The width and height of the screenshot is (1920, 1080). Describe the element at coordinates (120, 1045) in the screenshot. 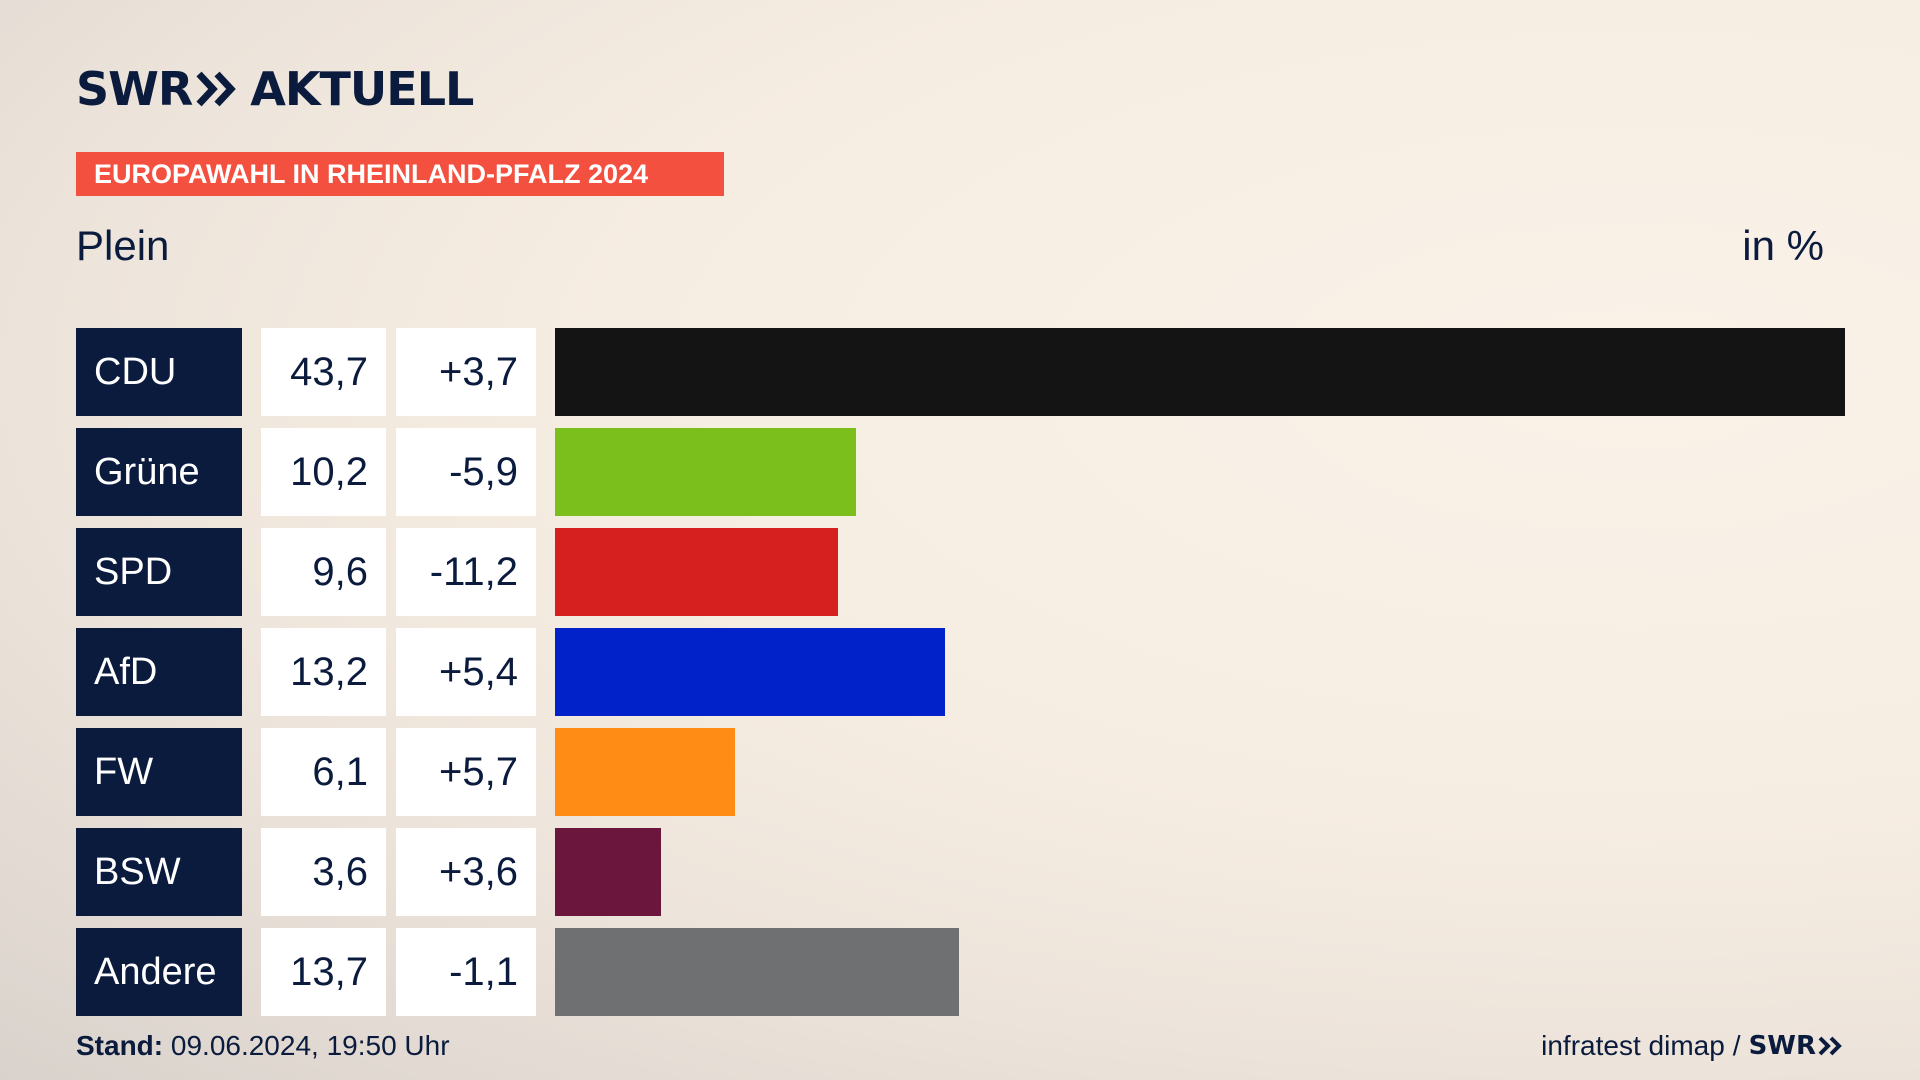

I see `timestamp-label: Stand:` at that location.